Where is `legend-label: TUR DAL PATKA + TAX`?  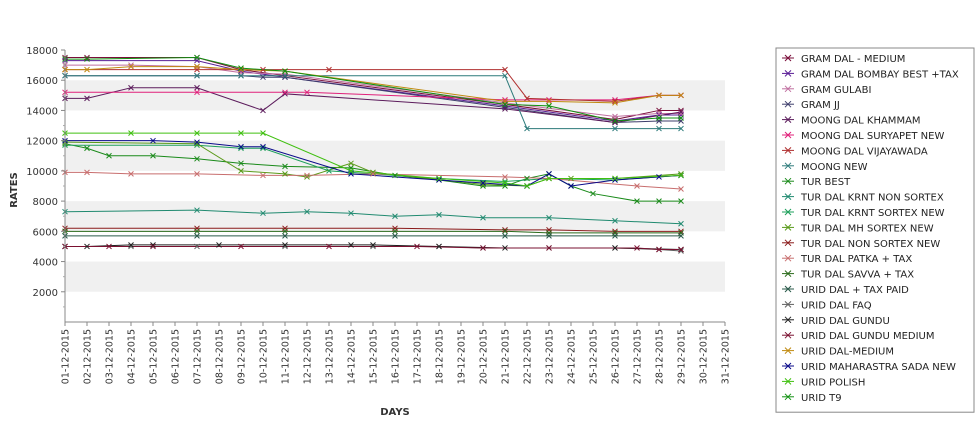 legend-label: TUR DAL PATKA + TAX is located at coordinates (856, 259).